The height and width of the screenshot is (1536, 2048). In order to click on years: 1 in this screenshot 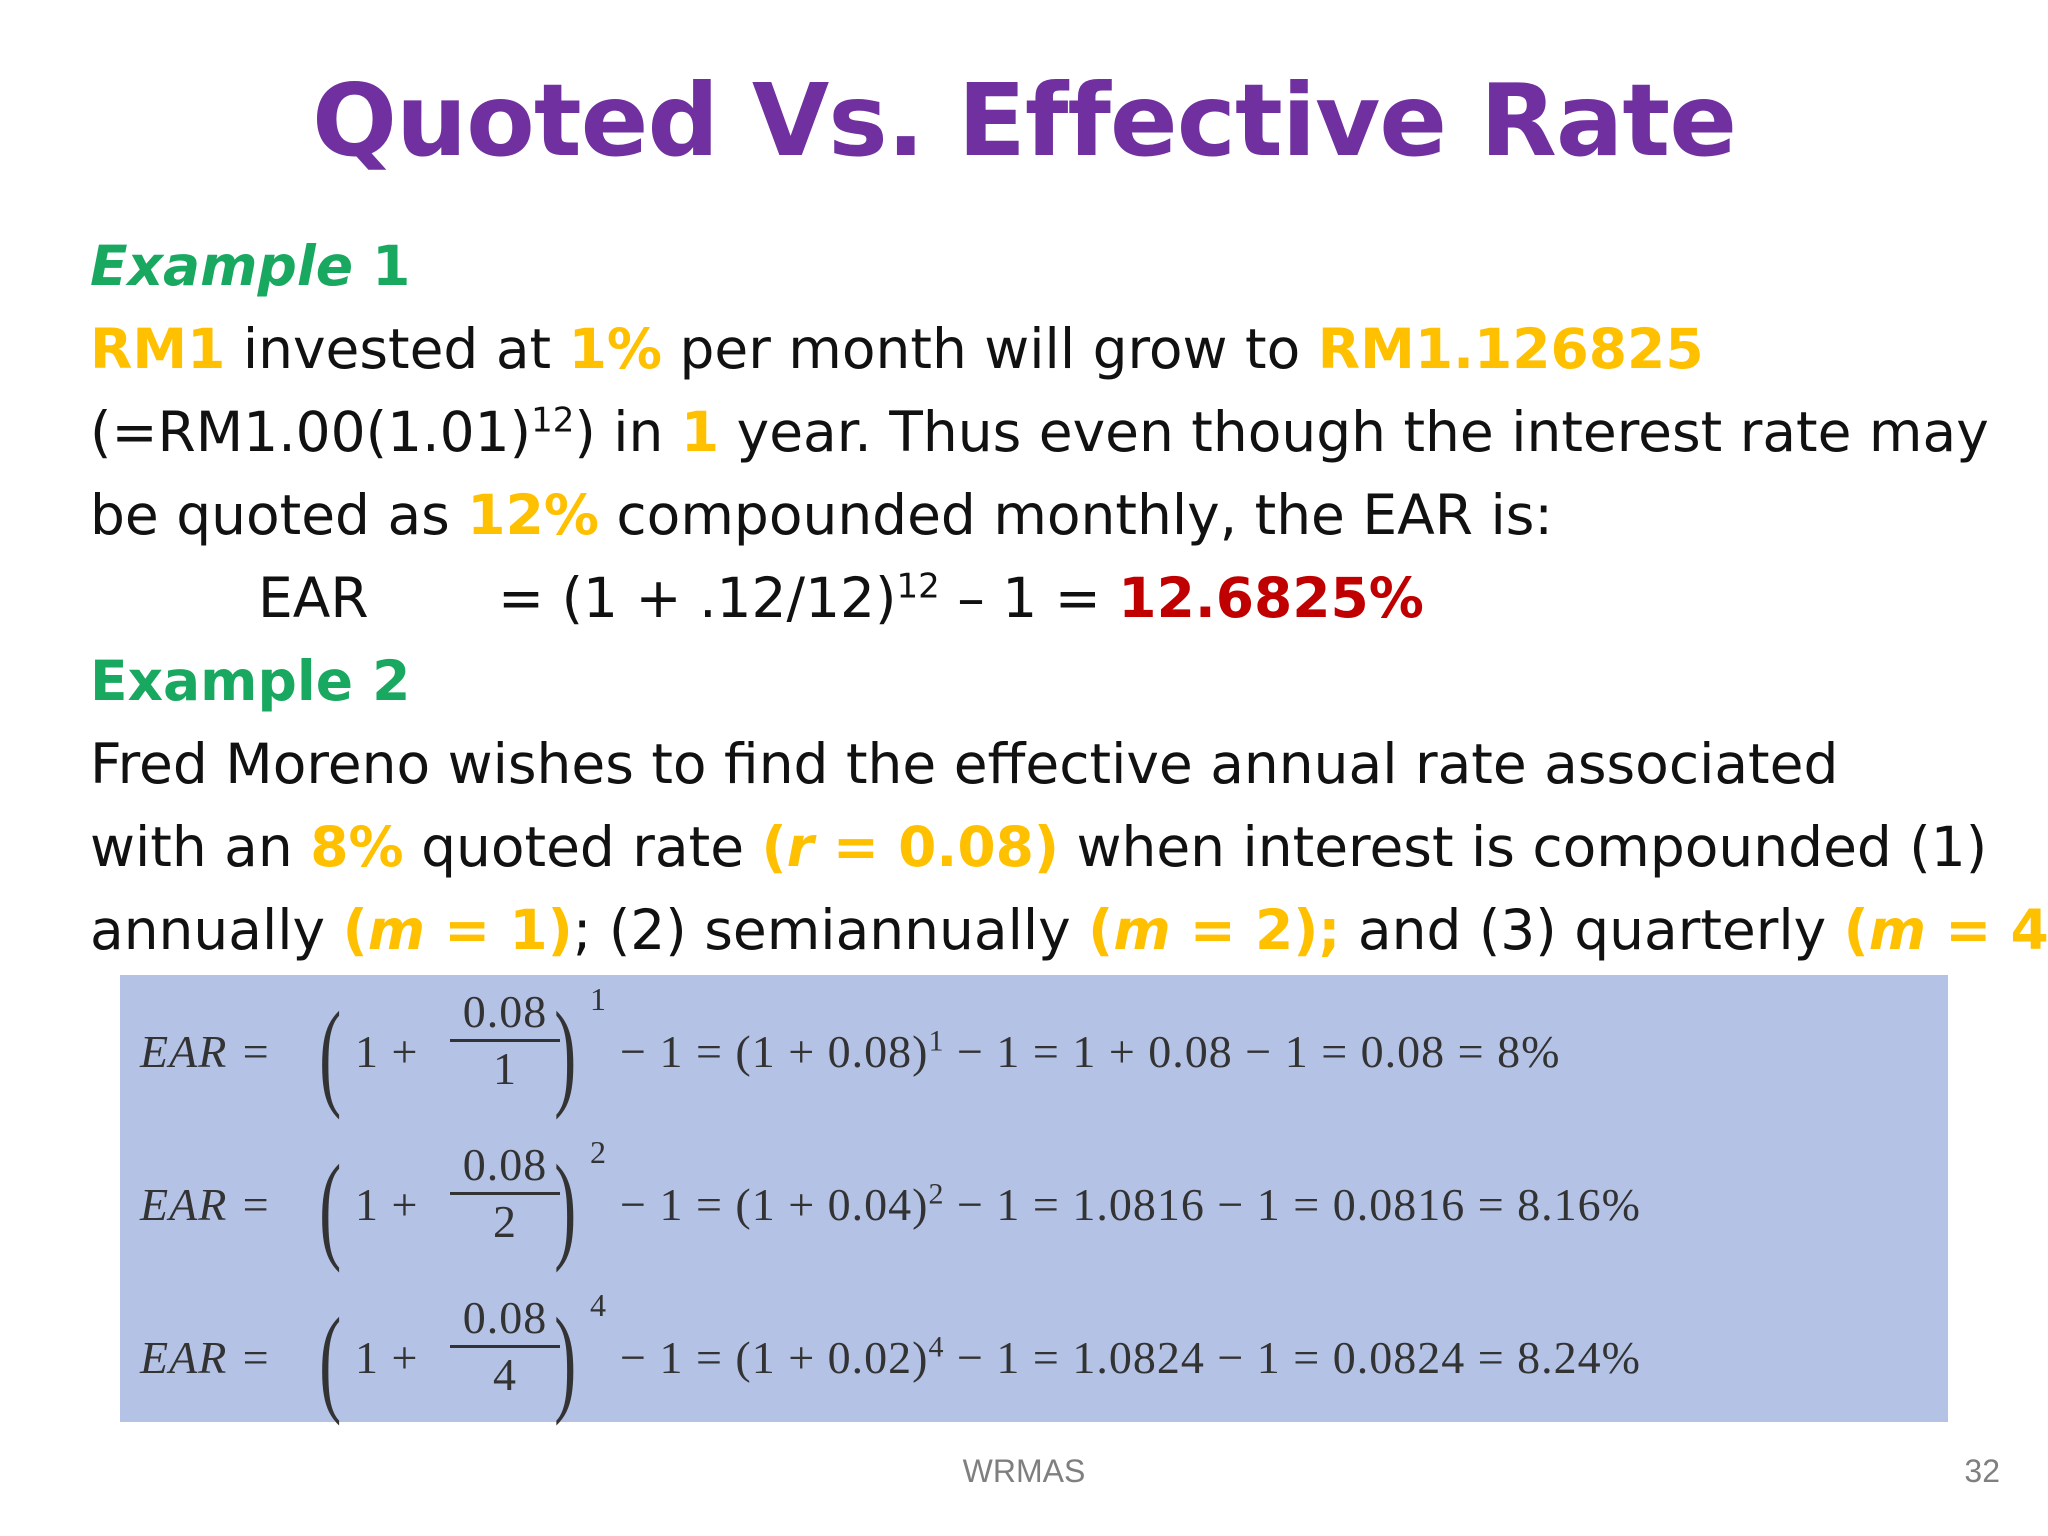, I will do `click(700, 432)`.